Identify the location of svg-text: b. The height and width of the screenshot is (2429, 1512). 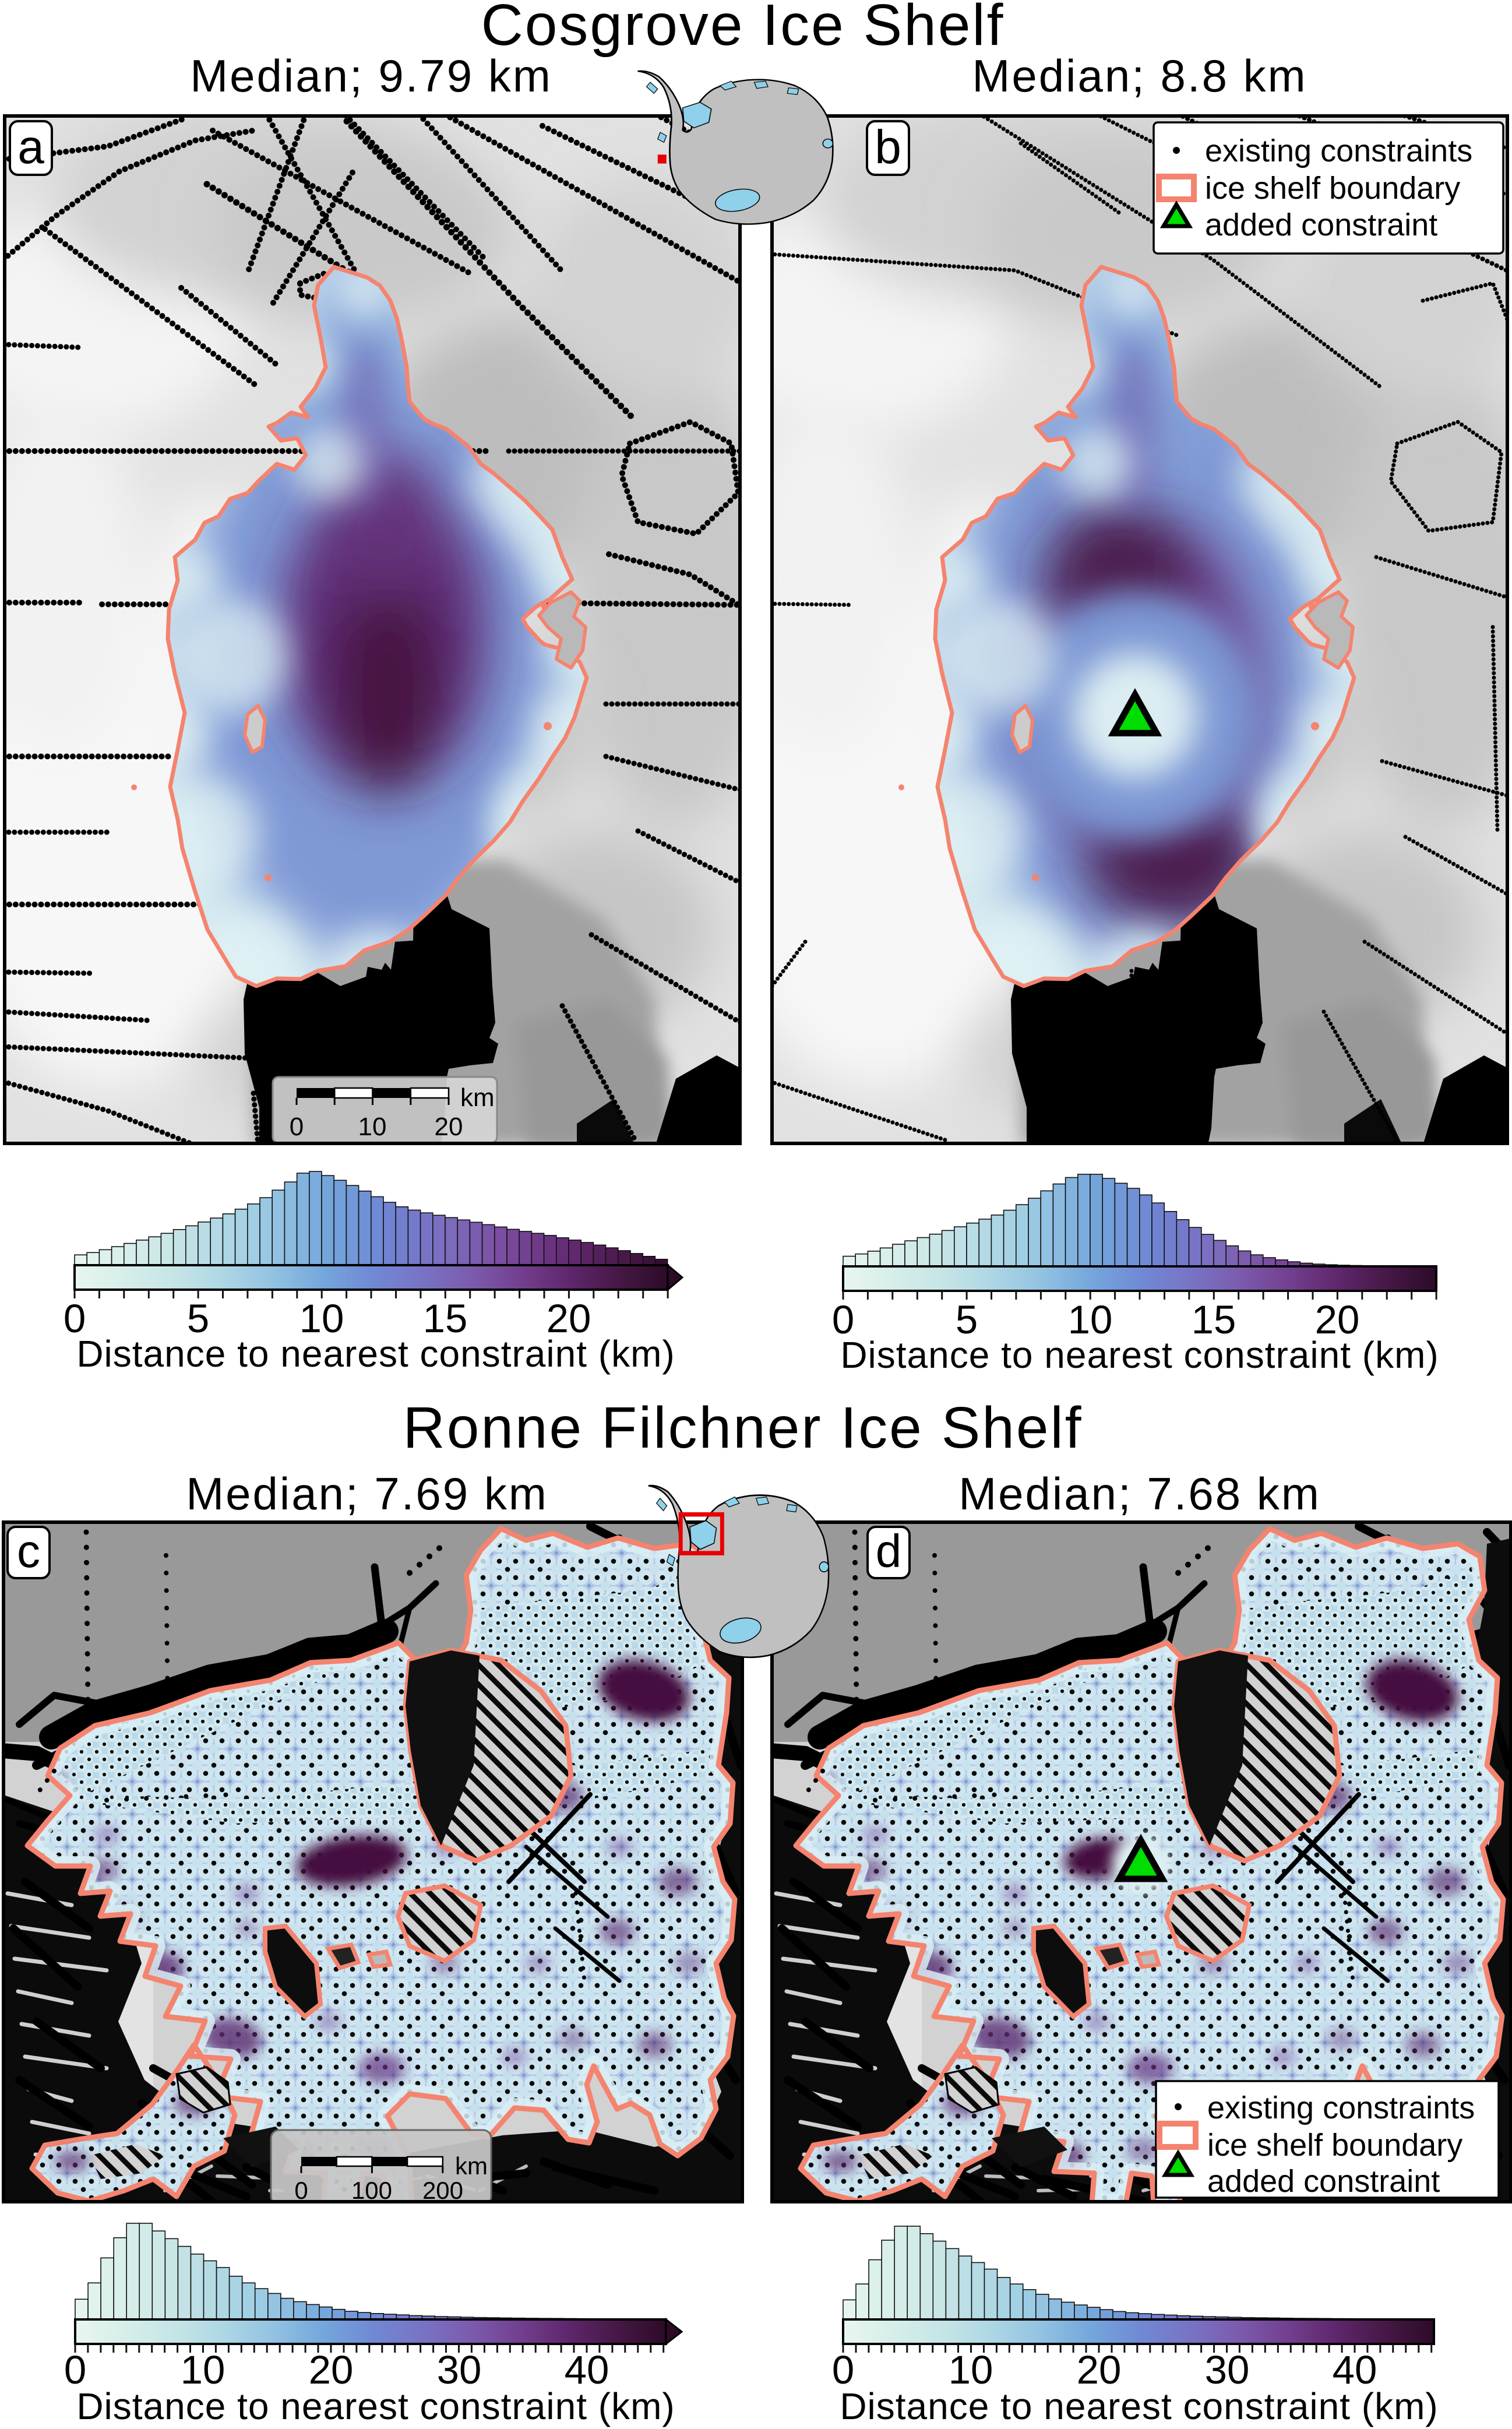
(888, 148).